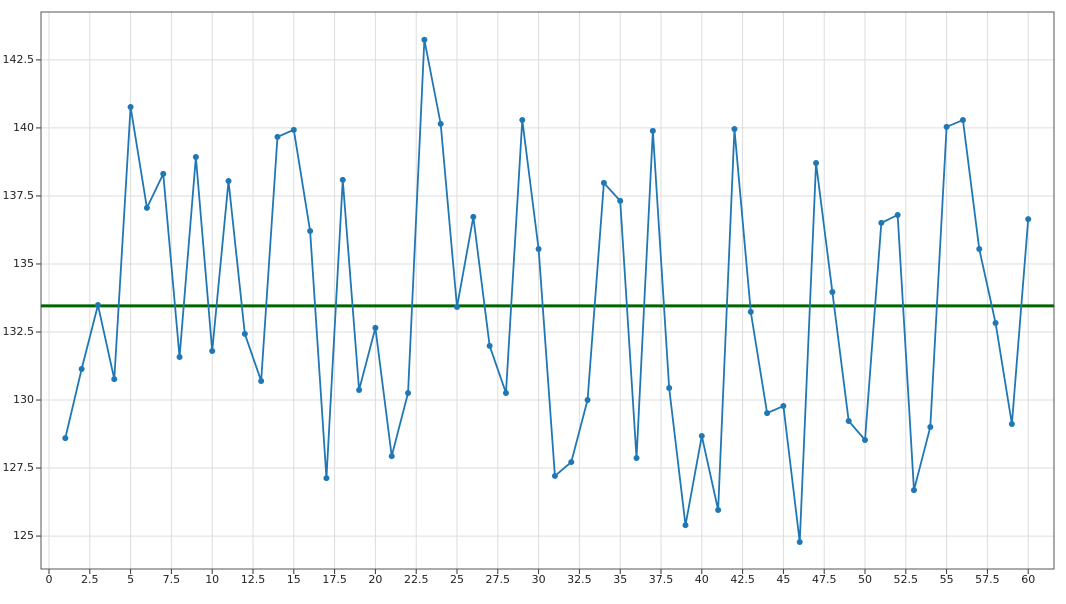  Describe the element at coordinates (539, 579) in the screenshot. I see `x-tick-label: 30` at that location.